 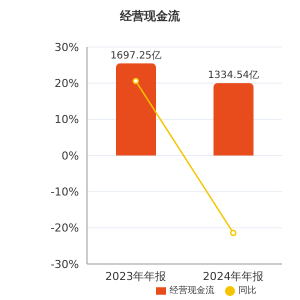 What do you see at coordinates (149, 16) in the screenshot?
I see `chart-title: 经营现金流` at bounding box center [149, 16].